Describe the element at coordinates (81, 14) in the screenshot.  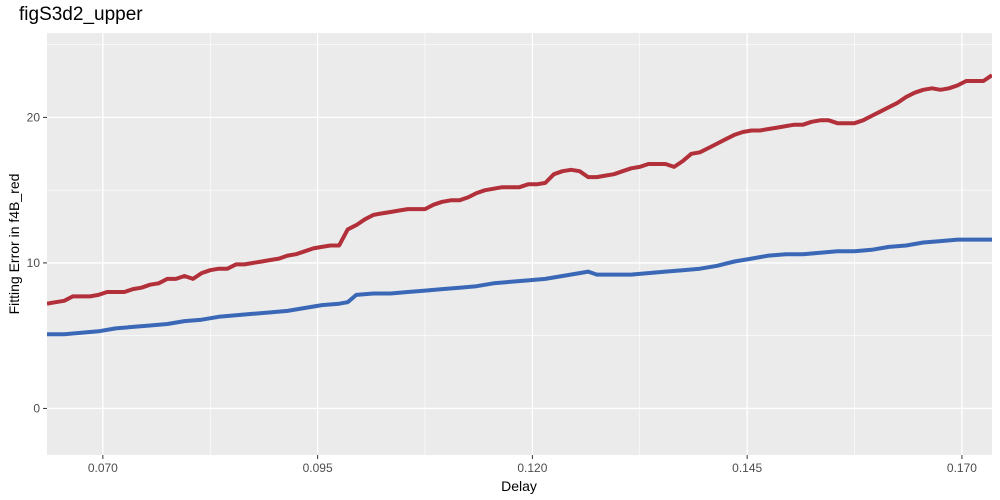
I see `chart-title: figS3d2_upper` at that location.